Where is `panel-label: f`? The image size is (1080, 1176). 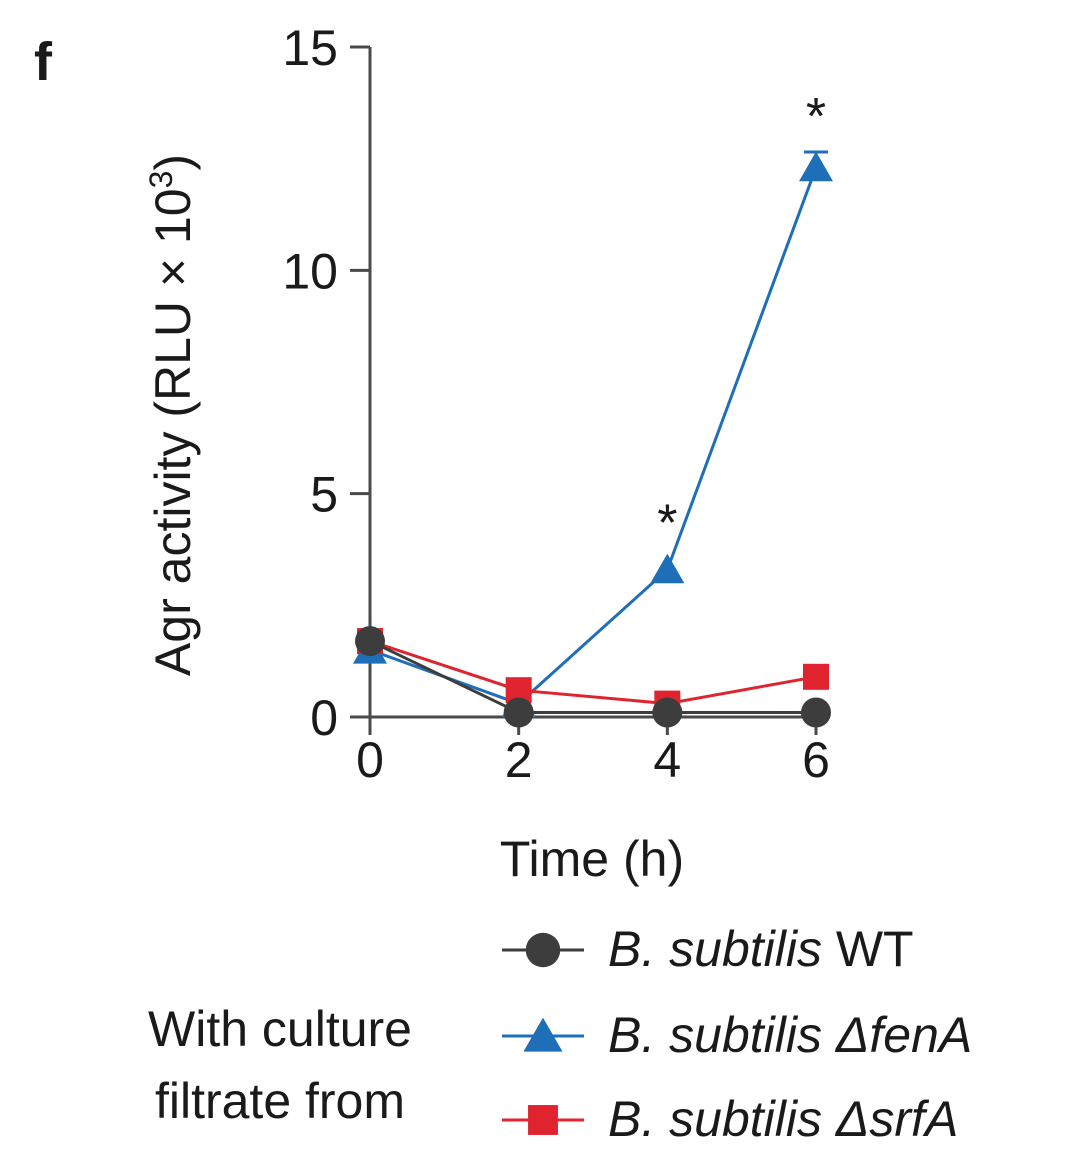
panel-label: f is located at coordinates (43, 62).